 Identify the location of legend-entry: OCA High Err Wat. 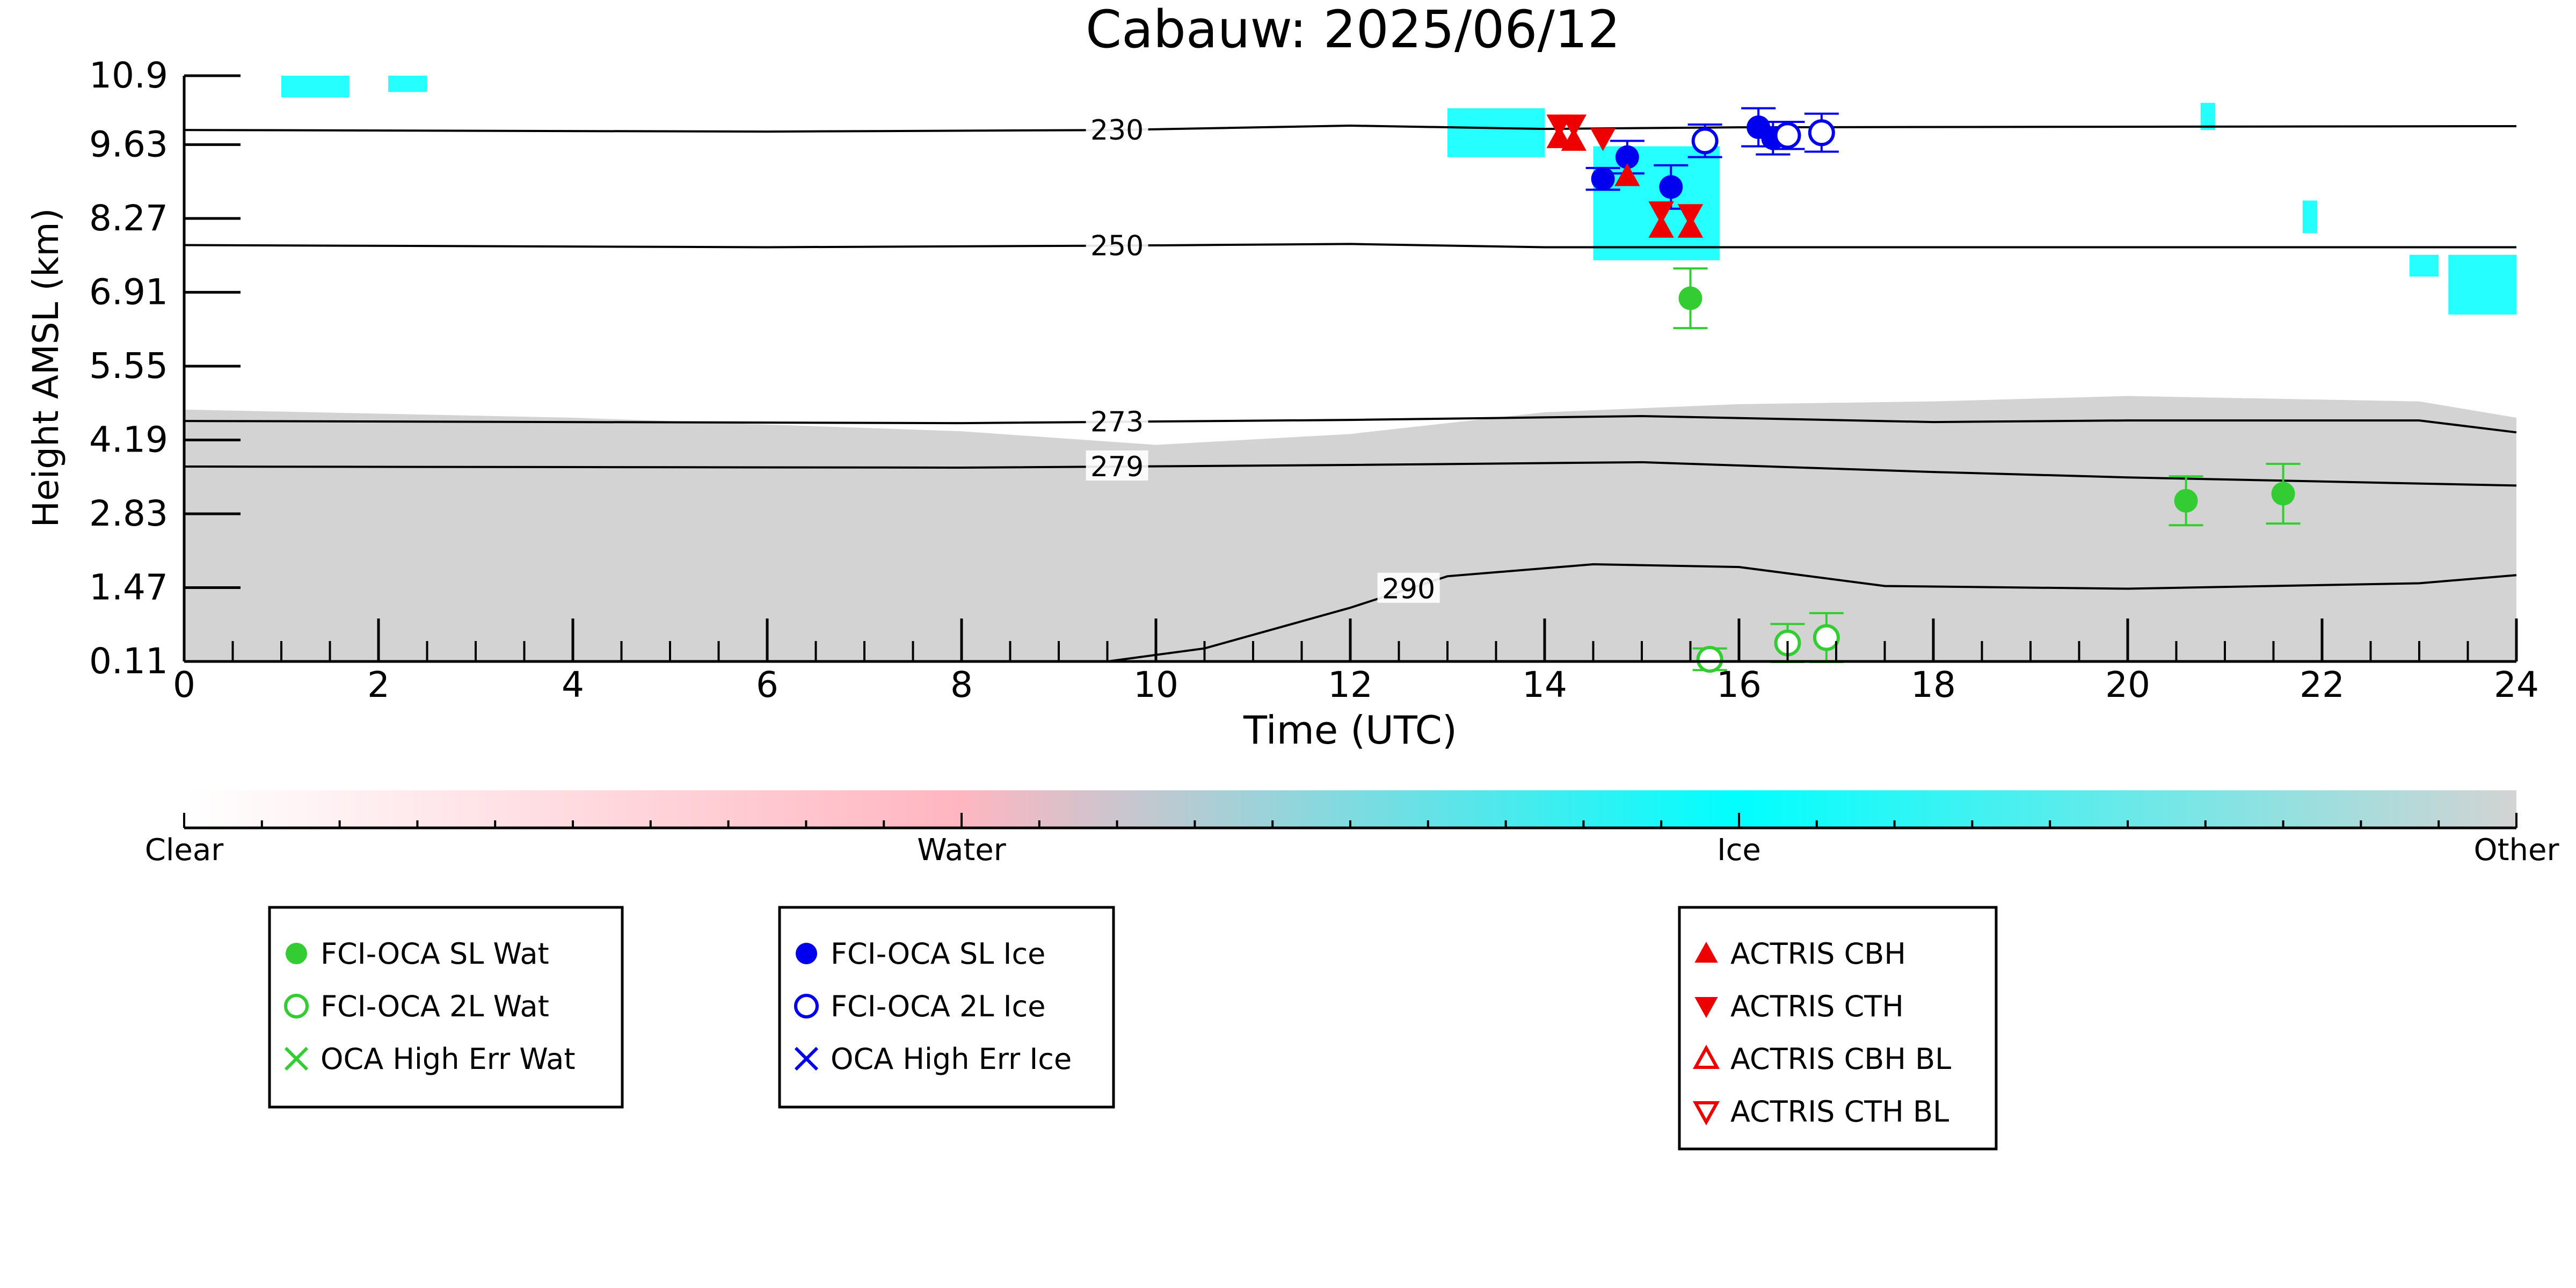
(448, 1059).